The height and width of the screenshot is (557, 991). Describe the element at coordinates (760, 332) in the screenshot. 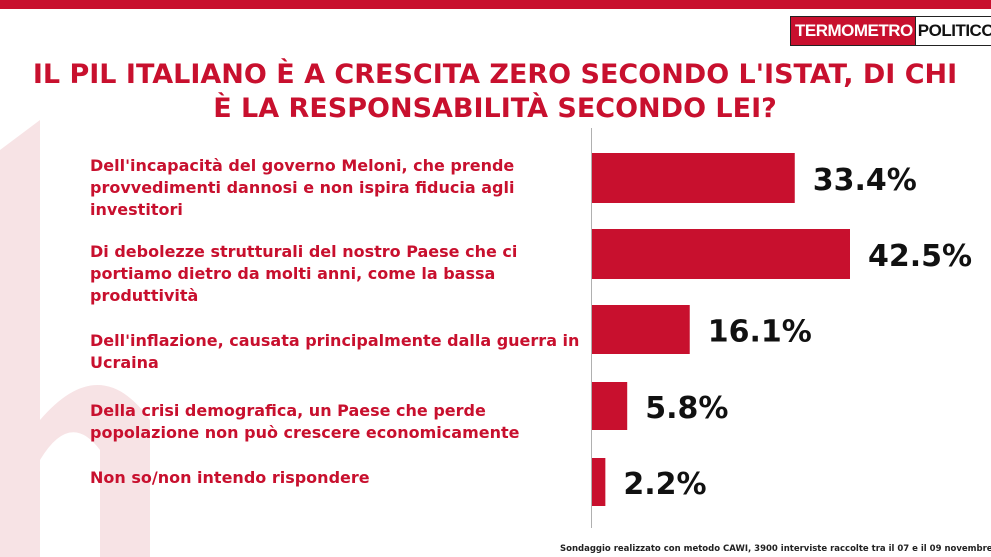

I see `bar-value-label-3: 16.1%` at that location.